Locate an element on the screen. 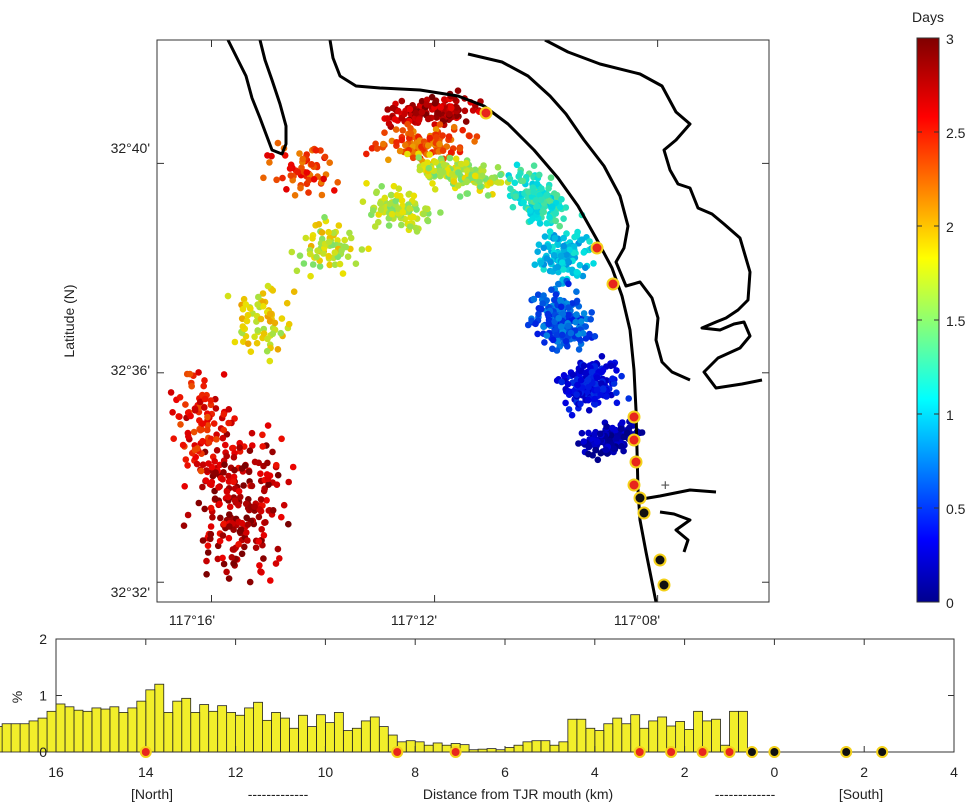 The width and height of the screenshot is (980, 807). histogram-xlabel: Distance from TJR mouth (km) is located at coordinates (518, 794).